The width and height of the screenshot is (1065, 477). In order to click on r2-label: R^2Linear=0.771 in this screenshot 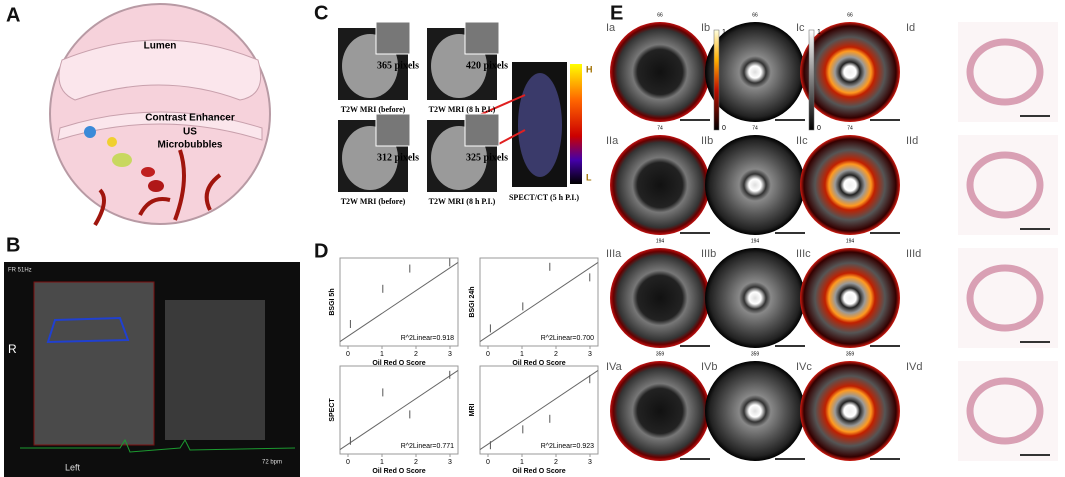, I will do `click(427, 446)`.